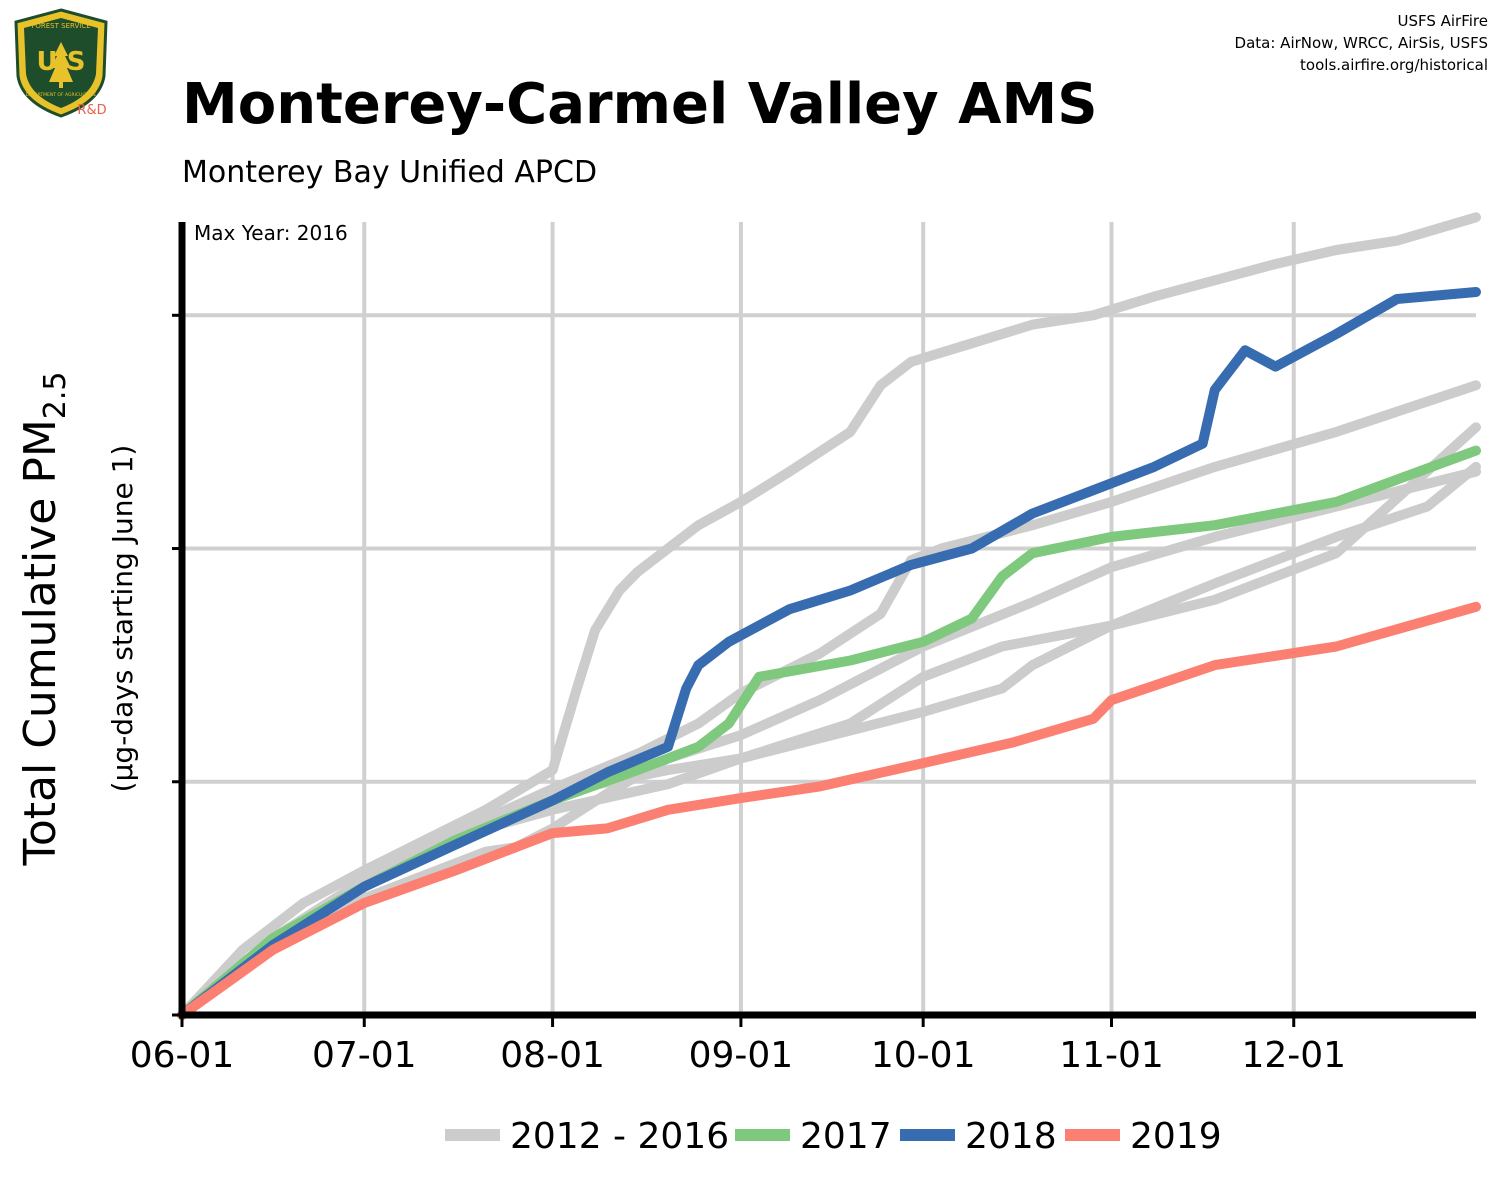 This screenshot has width=1500, height=1200. What do you see at coordinates (1394, 65) in the screenshot?
I see `credit-line: tools.airfire.org/historical` at bounding box center [1394, 65].